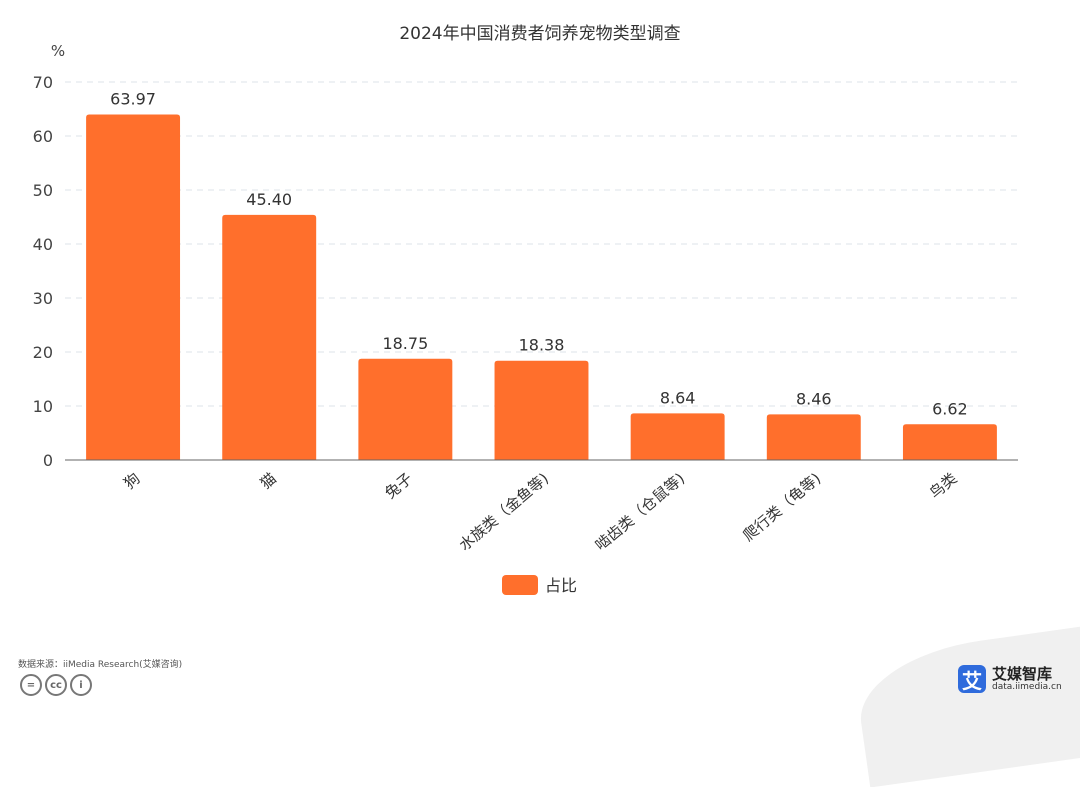  Describe the element at coordinates (504, 511) in the screenshot. I see `x-tick-label: 水族类（金鱼等)` at that location.